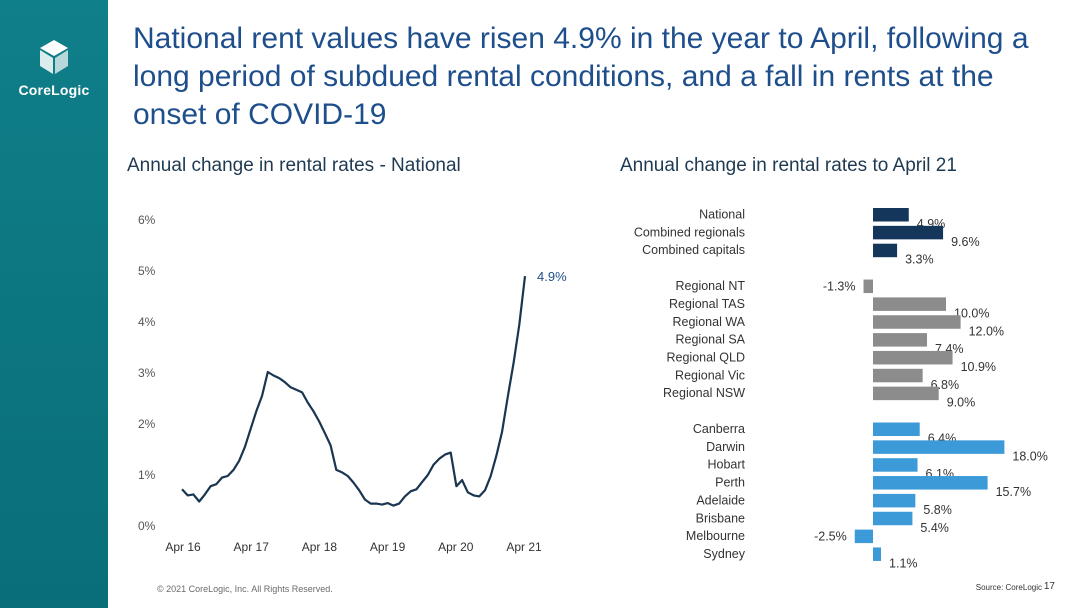  I want to click on x-tick-label: Apr 21, so click(524, 547).